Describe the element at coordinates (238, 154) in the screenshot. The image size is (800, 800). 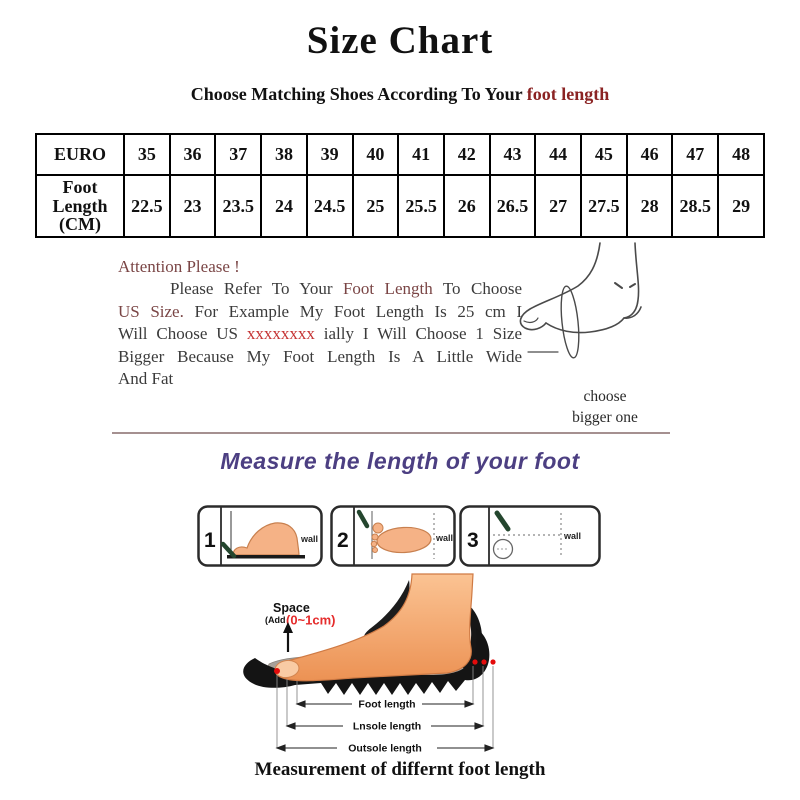
I see `euro-size-cell: 37` at that location.